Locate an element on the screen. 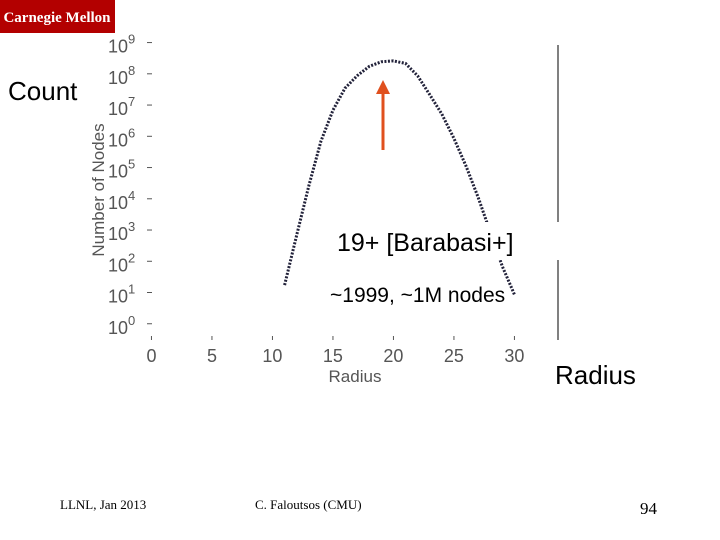  x-tick-label: 25 is located at coordinates (454, 356).